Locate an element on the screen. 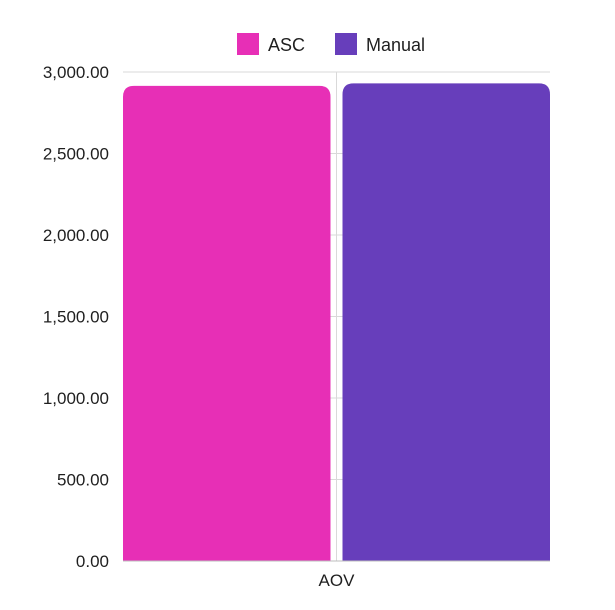  legend-swatch-asc is located at coordinates (248, 44).